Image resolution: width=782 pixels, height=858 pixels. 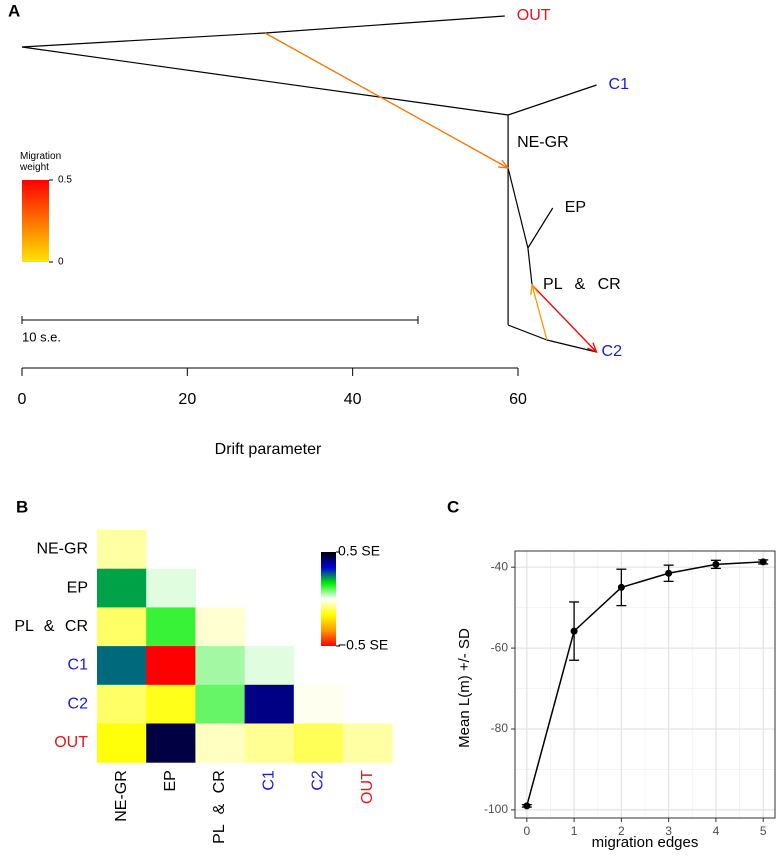 What do you see at coordinates (574, 831) in the screenshot?
I see `x-tick-label: 1` at bounding box center [574, 831].